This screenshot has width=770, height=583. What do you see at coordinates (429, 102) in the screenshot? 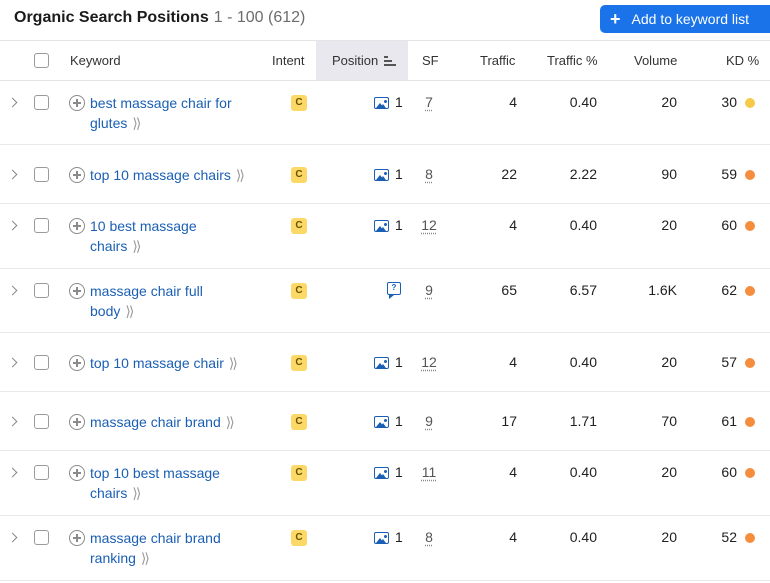
I see `sf-count: 7` at bounding box center [429, 102].